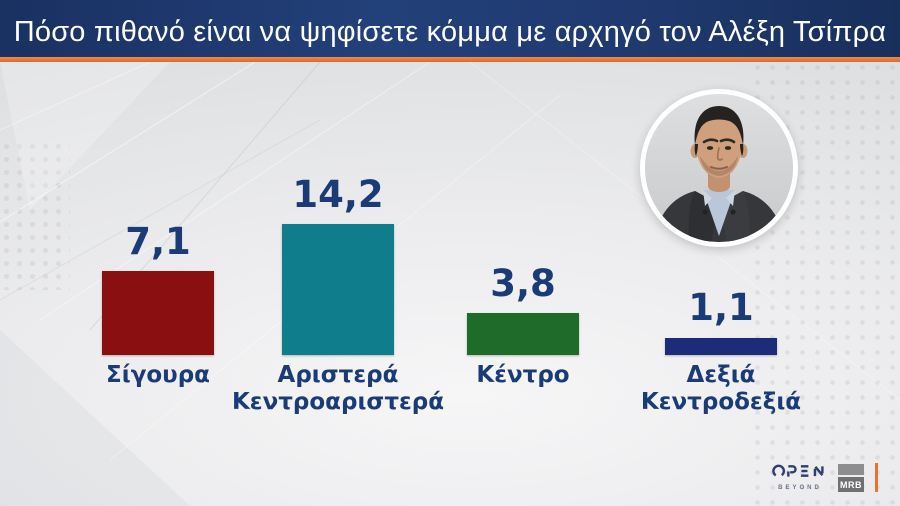 The width and height of the screenshot is (900, 506). What do you see at coordinates (338, 289) in the screenshot?
I see `bar-aristera` at bounding box center [338, 289].